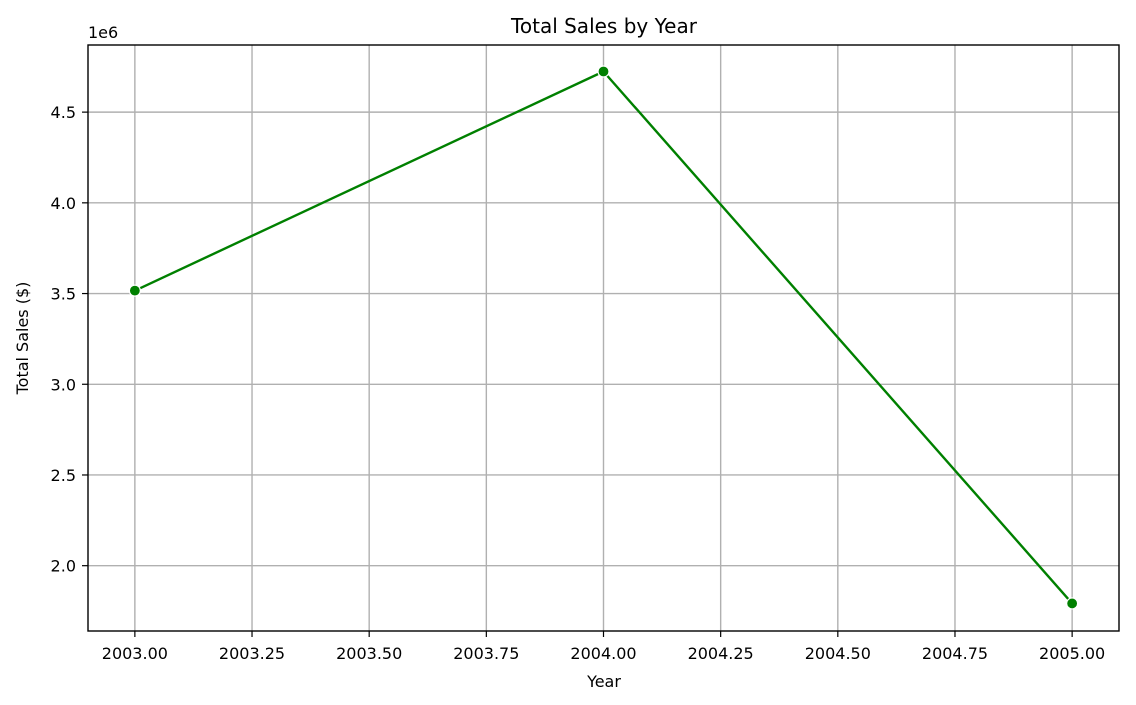  I want to click on y-tick-label: 3.0, so click(63, 384).